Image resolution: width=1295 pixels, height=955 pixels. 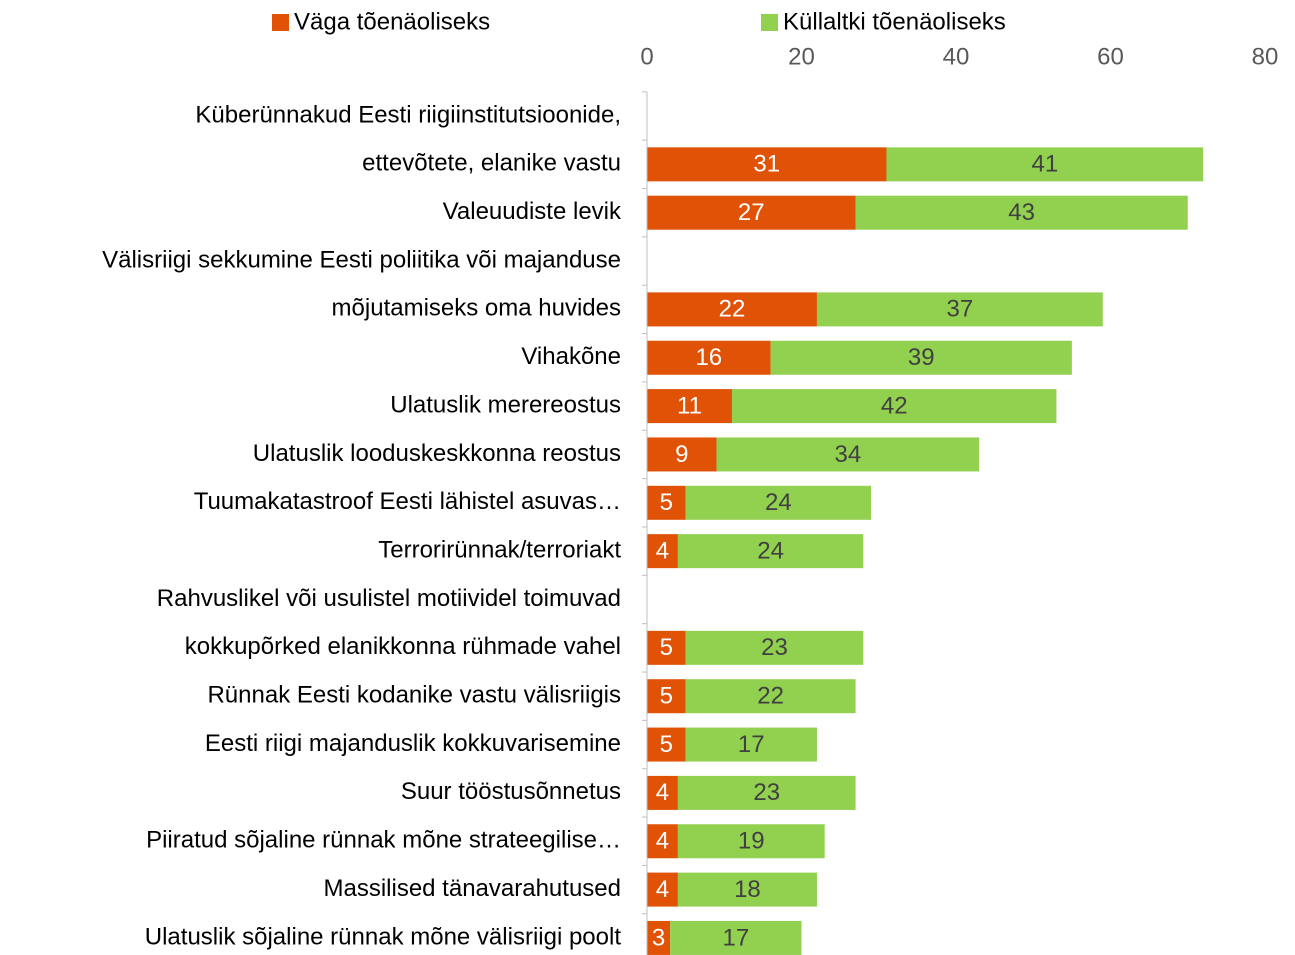 I want to click on value-label: 16, so click(x=708, y=357).